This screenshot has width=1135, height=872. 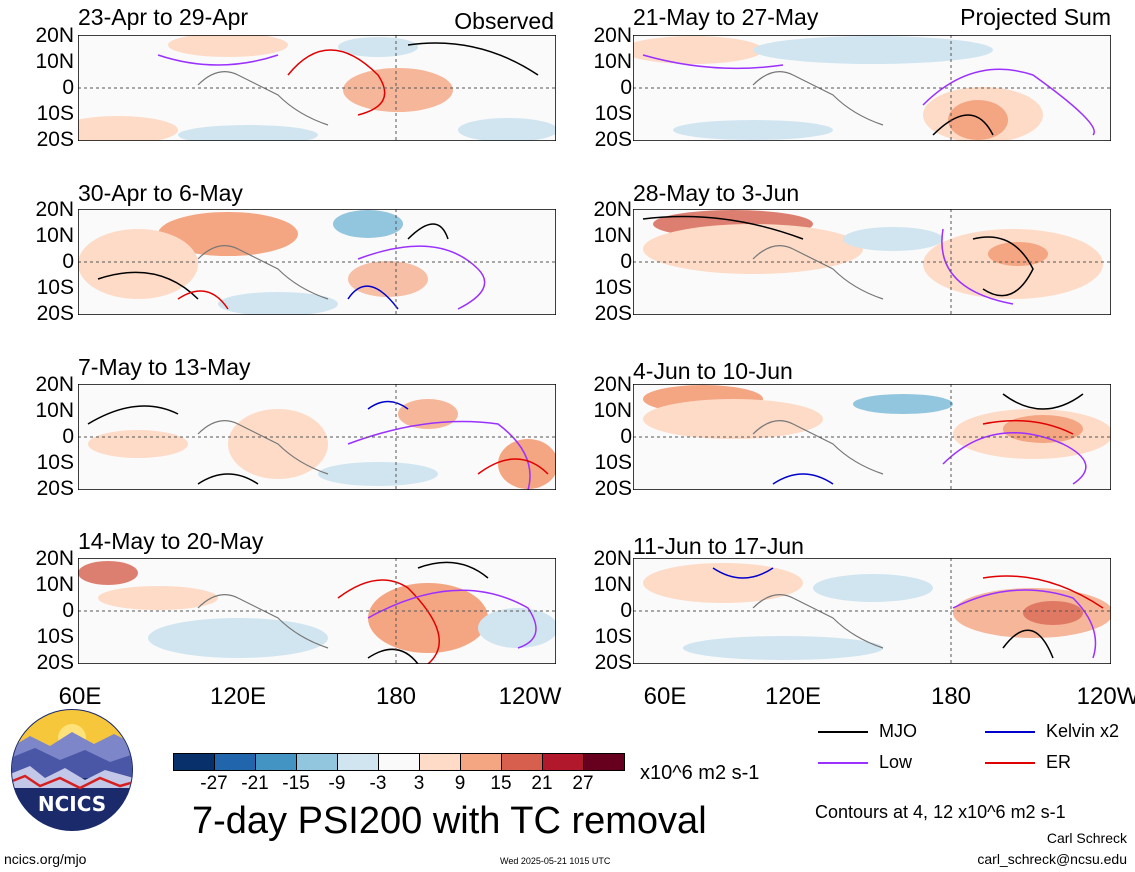 I want to click on footer-url: ncics.org/mjo, so click(x=45, y=859).